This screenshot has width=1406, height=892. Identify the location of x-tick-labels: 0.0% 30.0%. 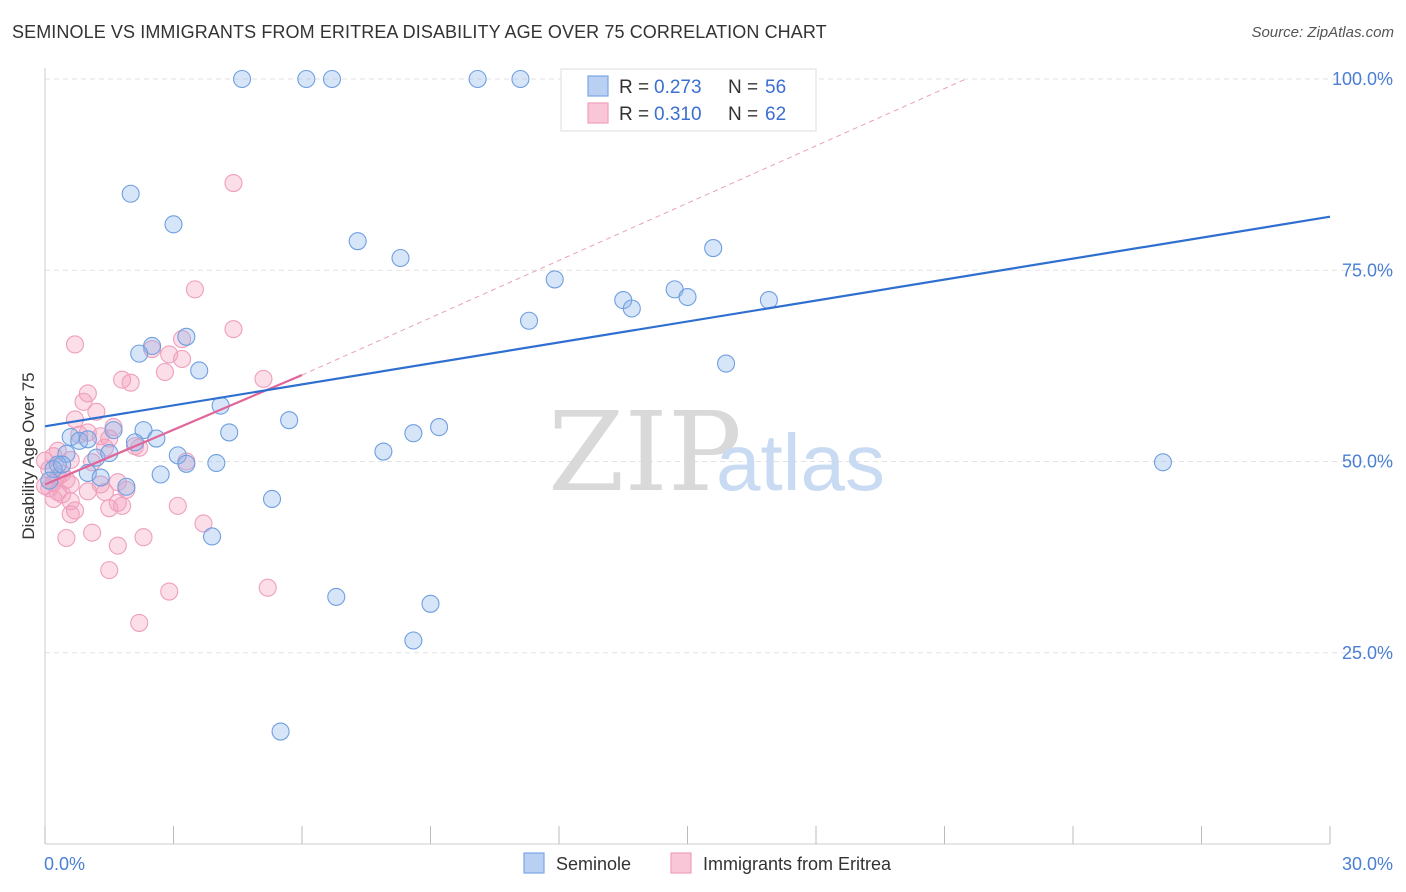
(718, 864).